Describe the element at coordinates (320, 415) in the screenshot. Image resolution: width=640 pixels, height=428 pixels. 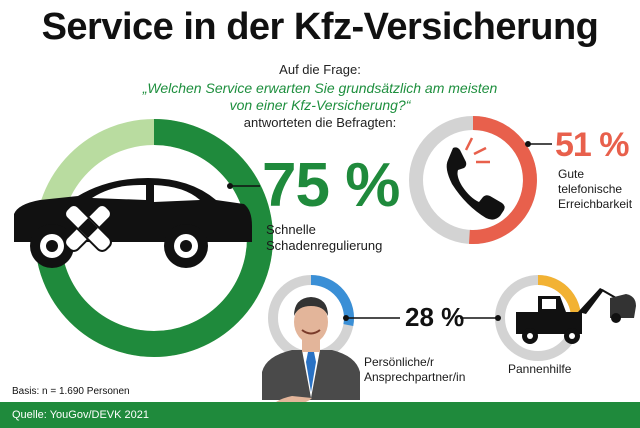
I see `footer-bar` at that location.